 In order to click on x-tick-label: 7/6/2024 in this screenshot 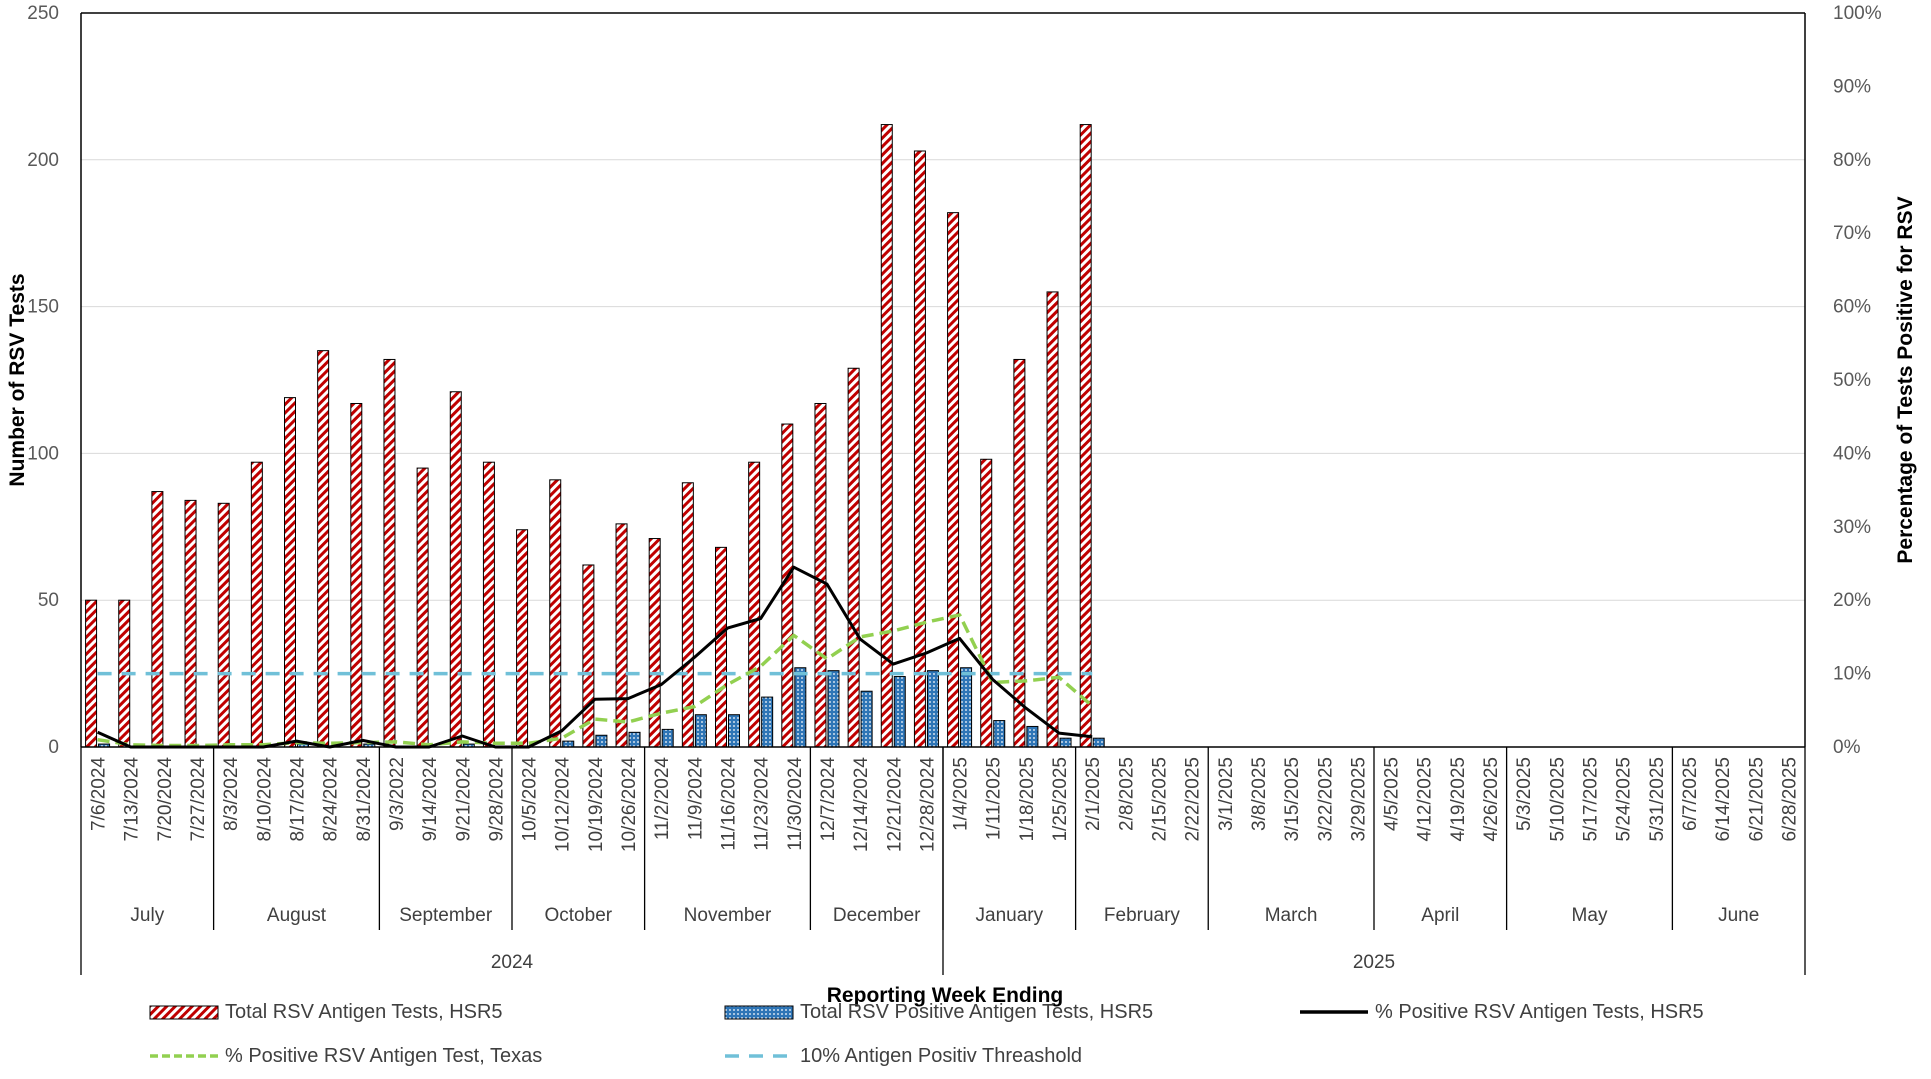, I will do `click(99, 794)`.